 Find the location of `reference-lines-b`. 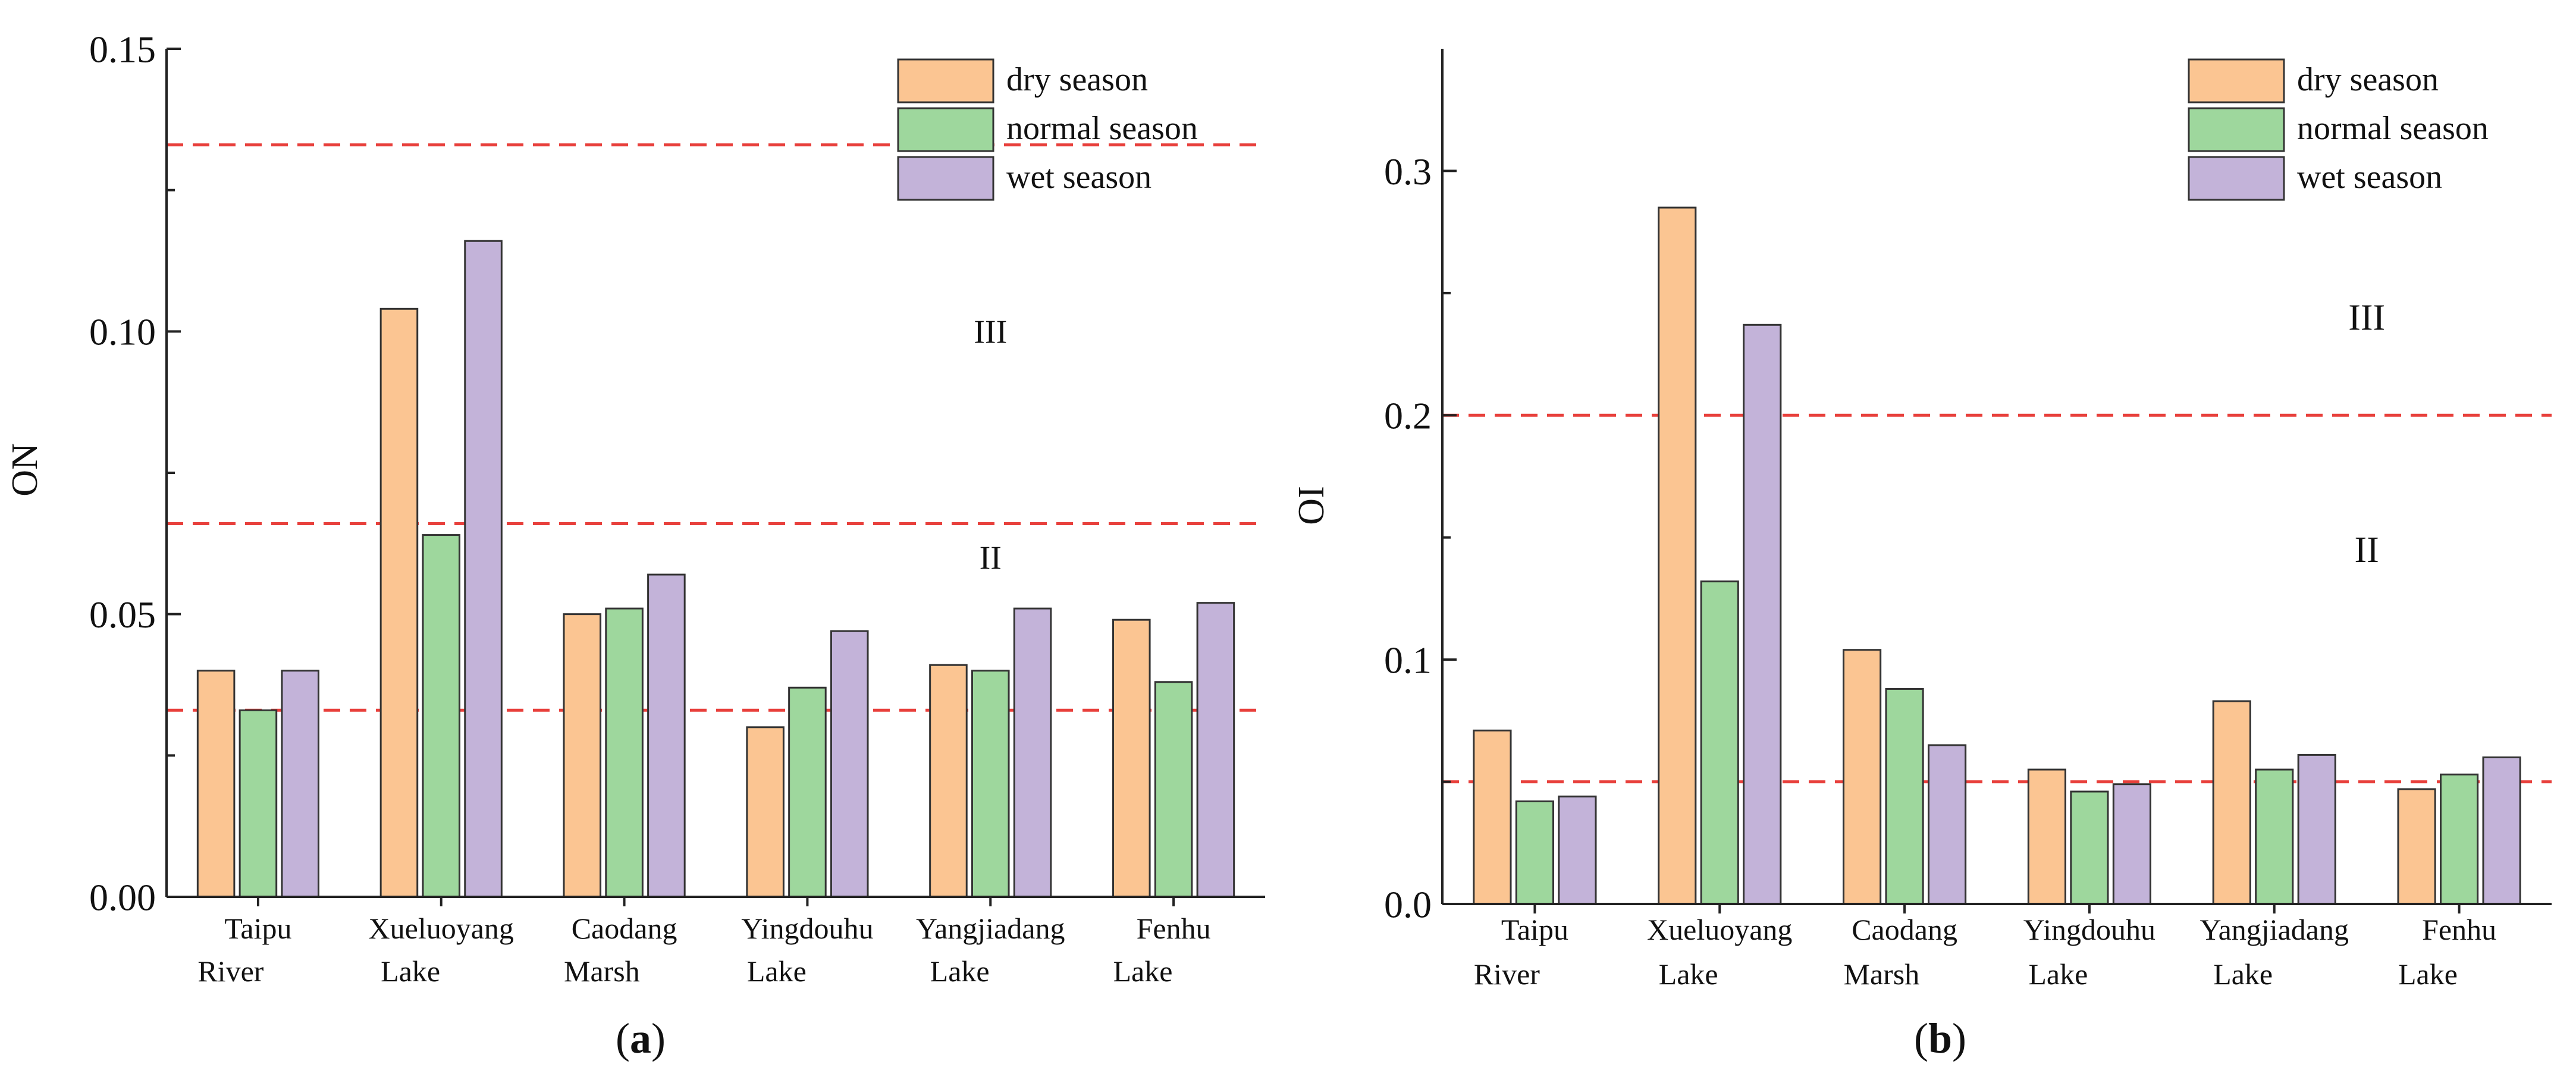

reference-lines-b is located at coordinates (1997, 598).